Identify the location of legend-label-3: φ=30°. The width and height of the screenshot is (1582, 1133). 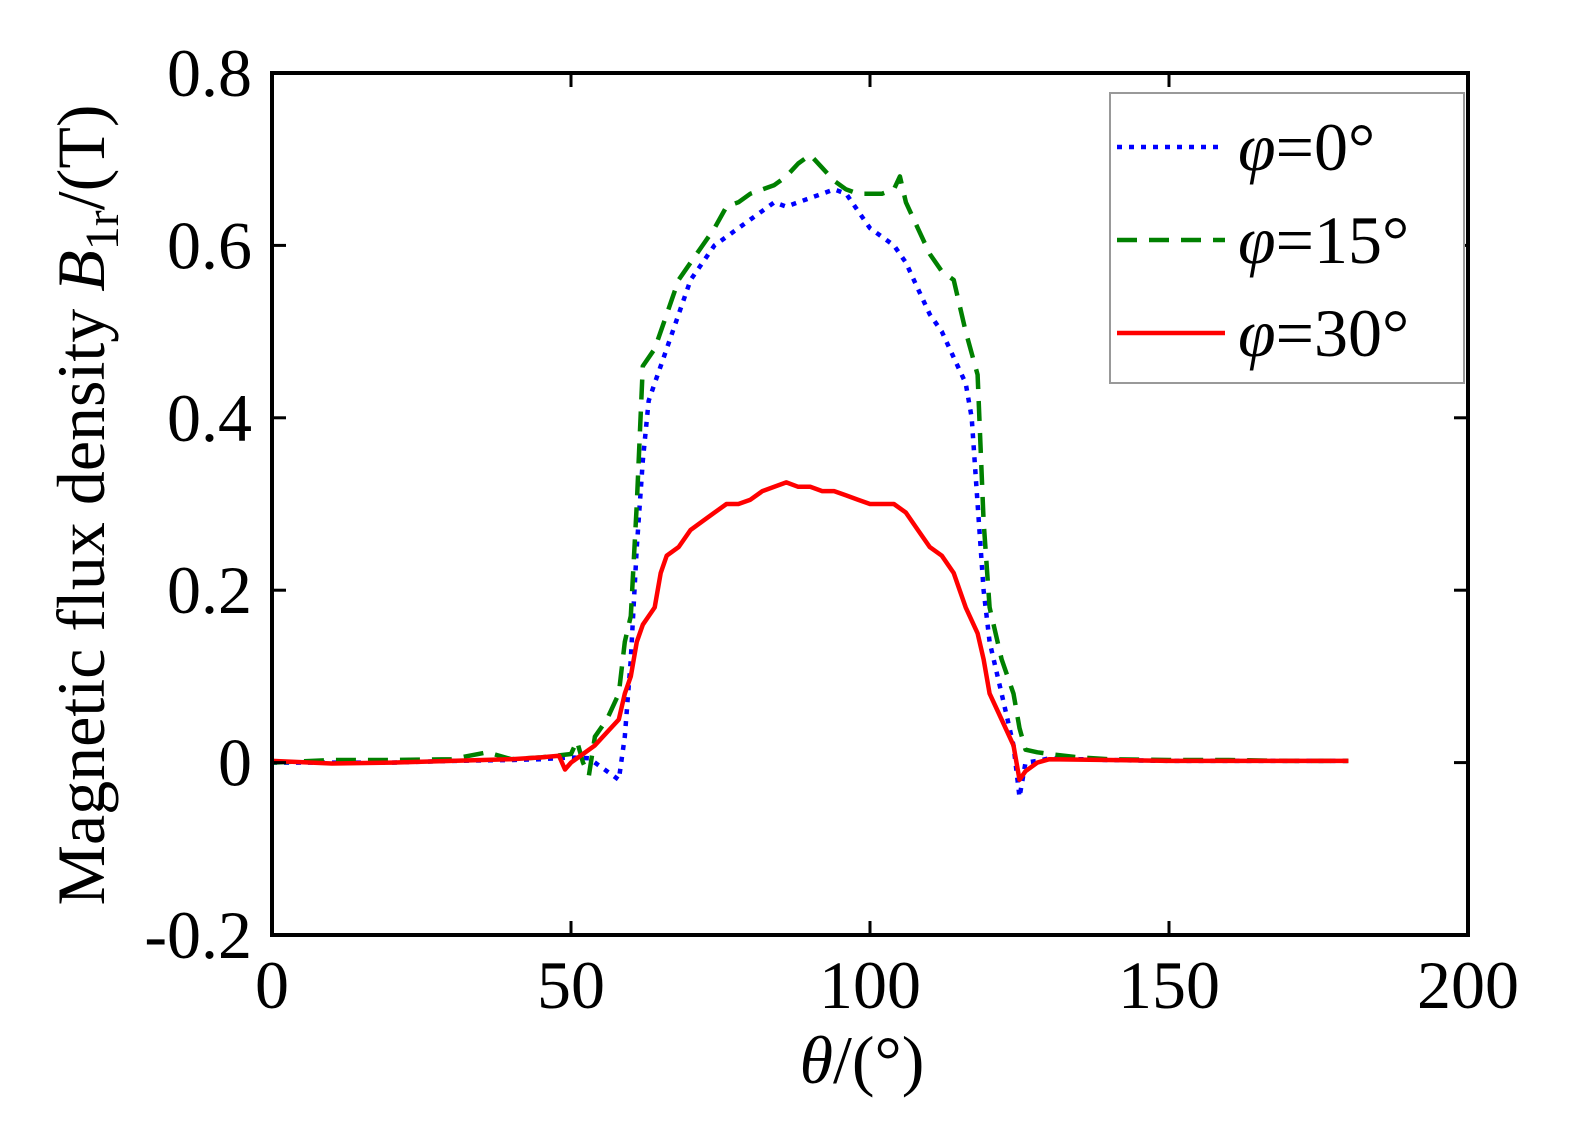
(1323, 333).